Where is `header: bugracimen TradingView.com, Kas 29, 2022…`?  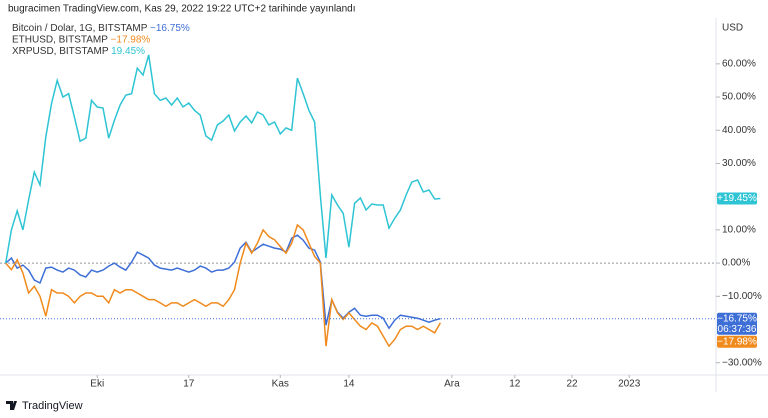
header: bugracimen TradingView.com, Kas 29, 2022… is located at coordinates (182, 9).